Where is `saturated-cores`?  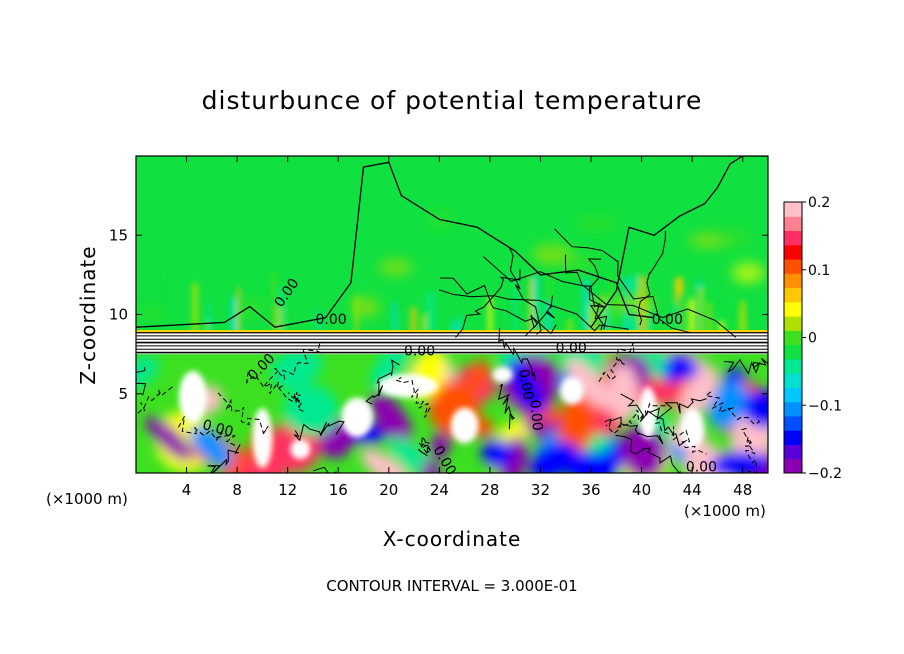
saturated-cores is located at coordinates (441, 417).